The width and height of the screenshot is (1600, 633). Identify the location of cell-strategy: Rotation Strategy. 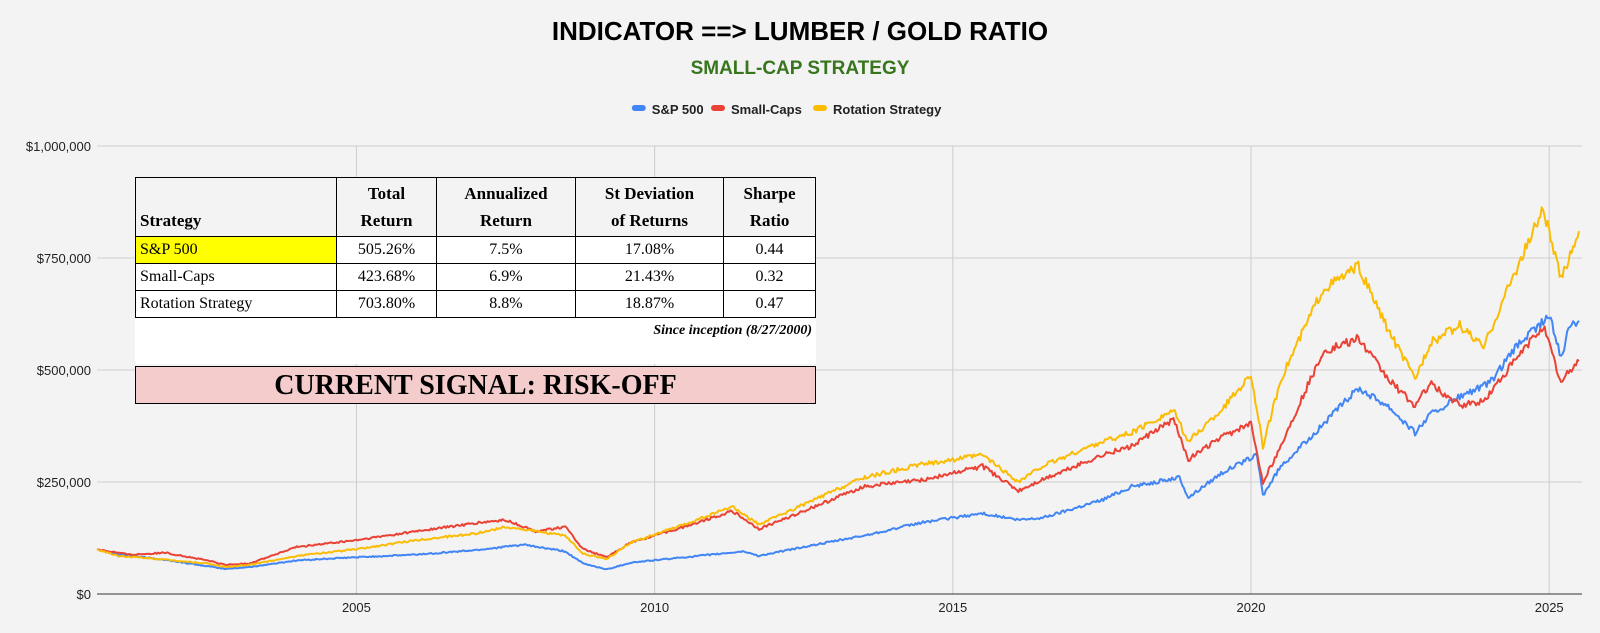
(236, 304).